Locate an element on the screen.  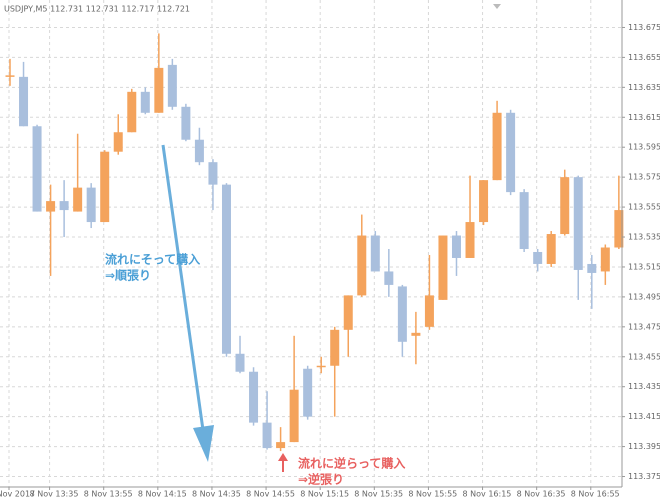
y-tick-label: 113.555 is located at coordinates (644, 207).